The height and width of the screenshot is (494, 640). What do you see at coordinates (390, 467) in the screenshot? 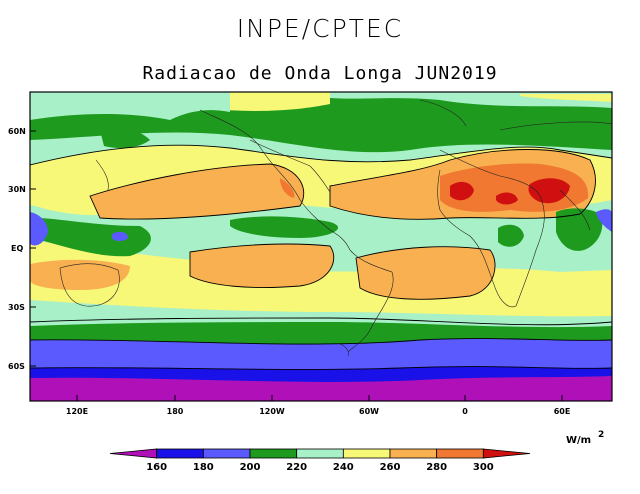
I see `colorbar-level-label: 260` at bounding box center [390, 467].